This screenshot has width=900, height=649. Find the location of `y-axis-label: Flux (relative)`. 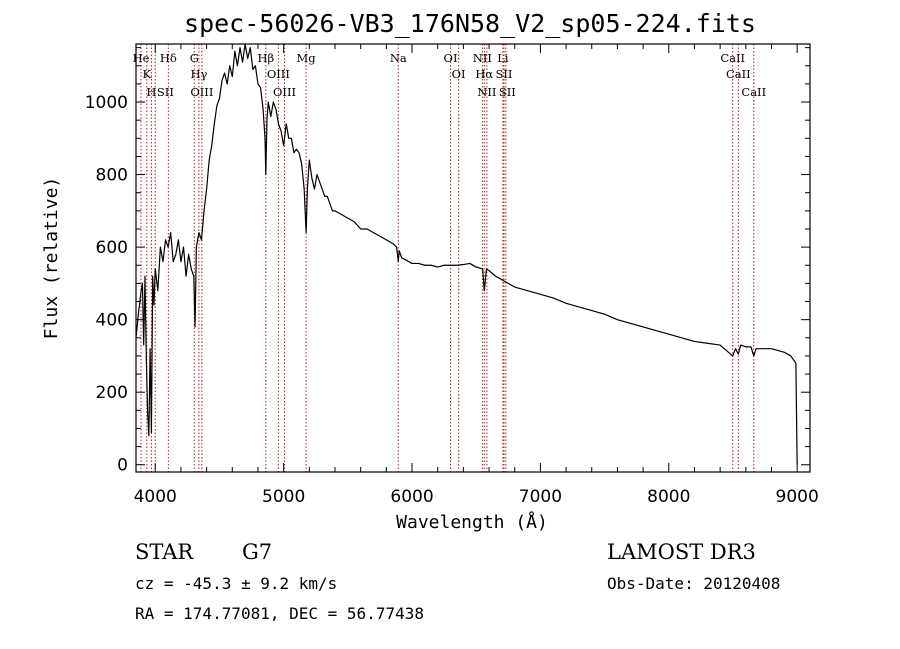

y-axis-label: Flux (relative) is located at coordinates (51, 258).